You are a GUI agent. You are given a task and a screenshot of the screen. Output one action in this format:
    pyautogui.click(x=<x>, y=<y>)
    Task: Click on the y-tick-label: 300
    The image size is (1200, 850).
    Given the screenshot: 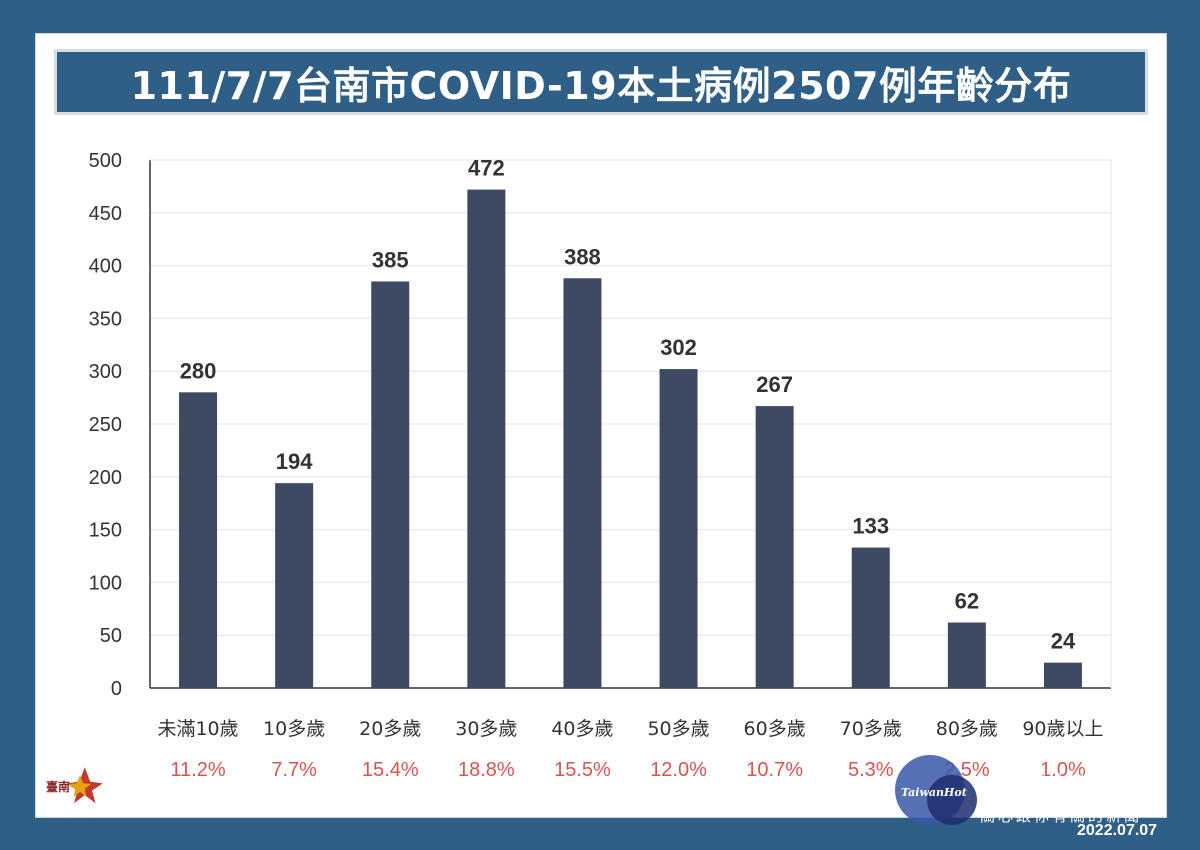 What is the action you would take?
    pyautogui.click(x=105, y=372)
    